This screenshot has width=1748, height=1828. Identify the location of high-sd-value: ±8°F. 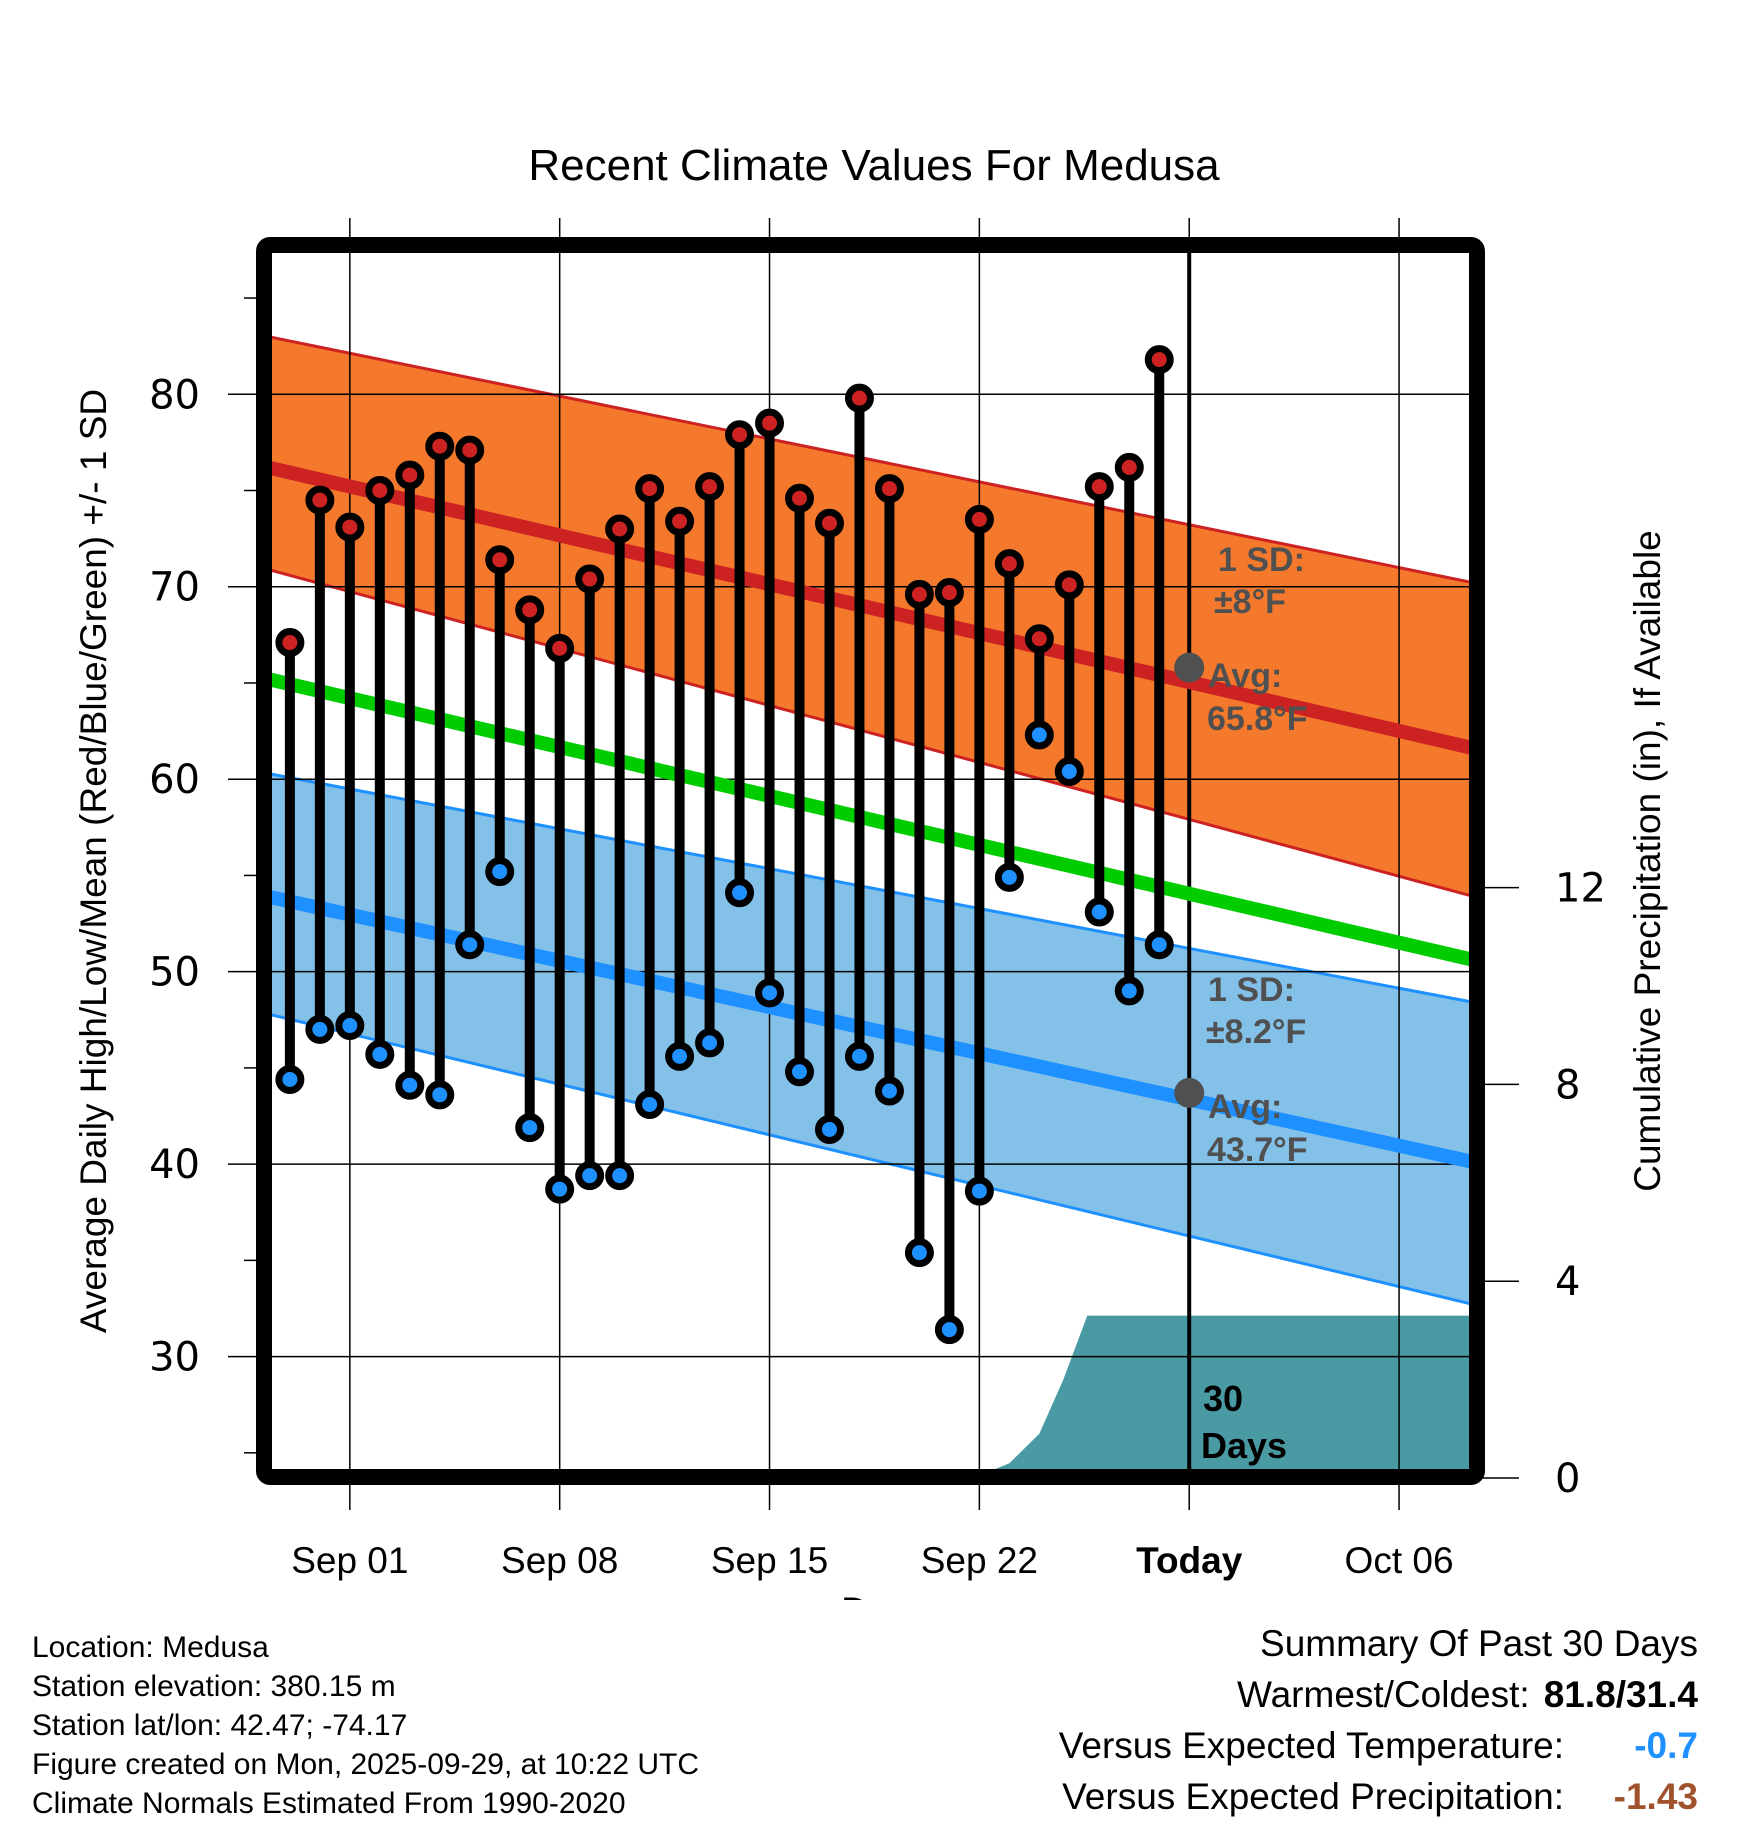
(1250, 602).